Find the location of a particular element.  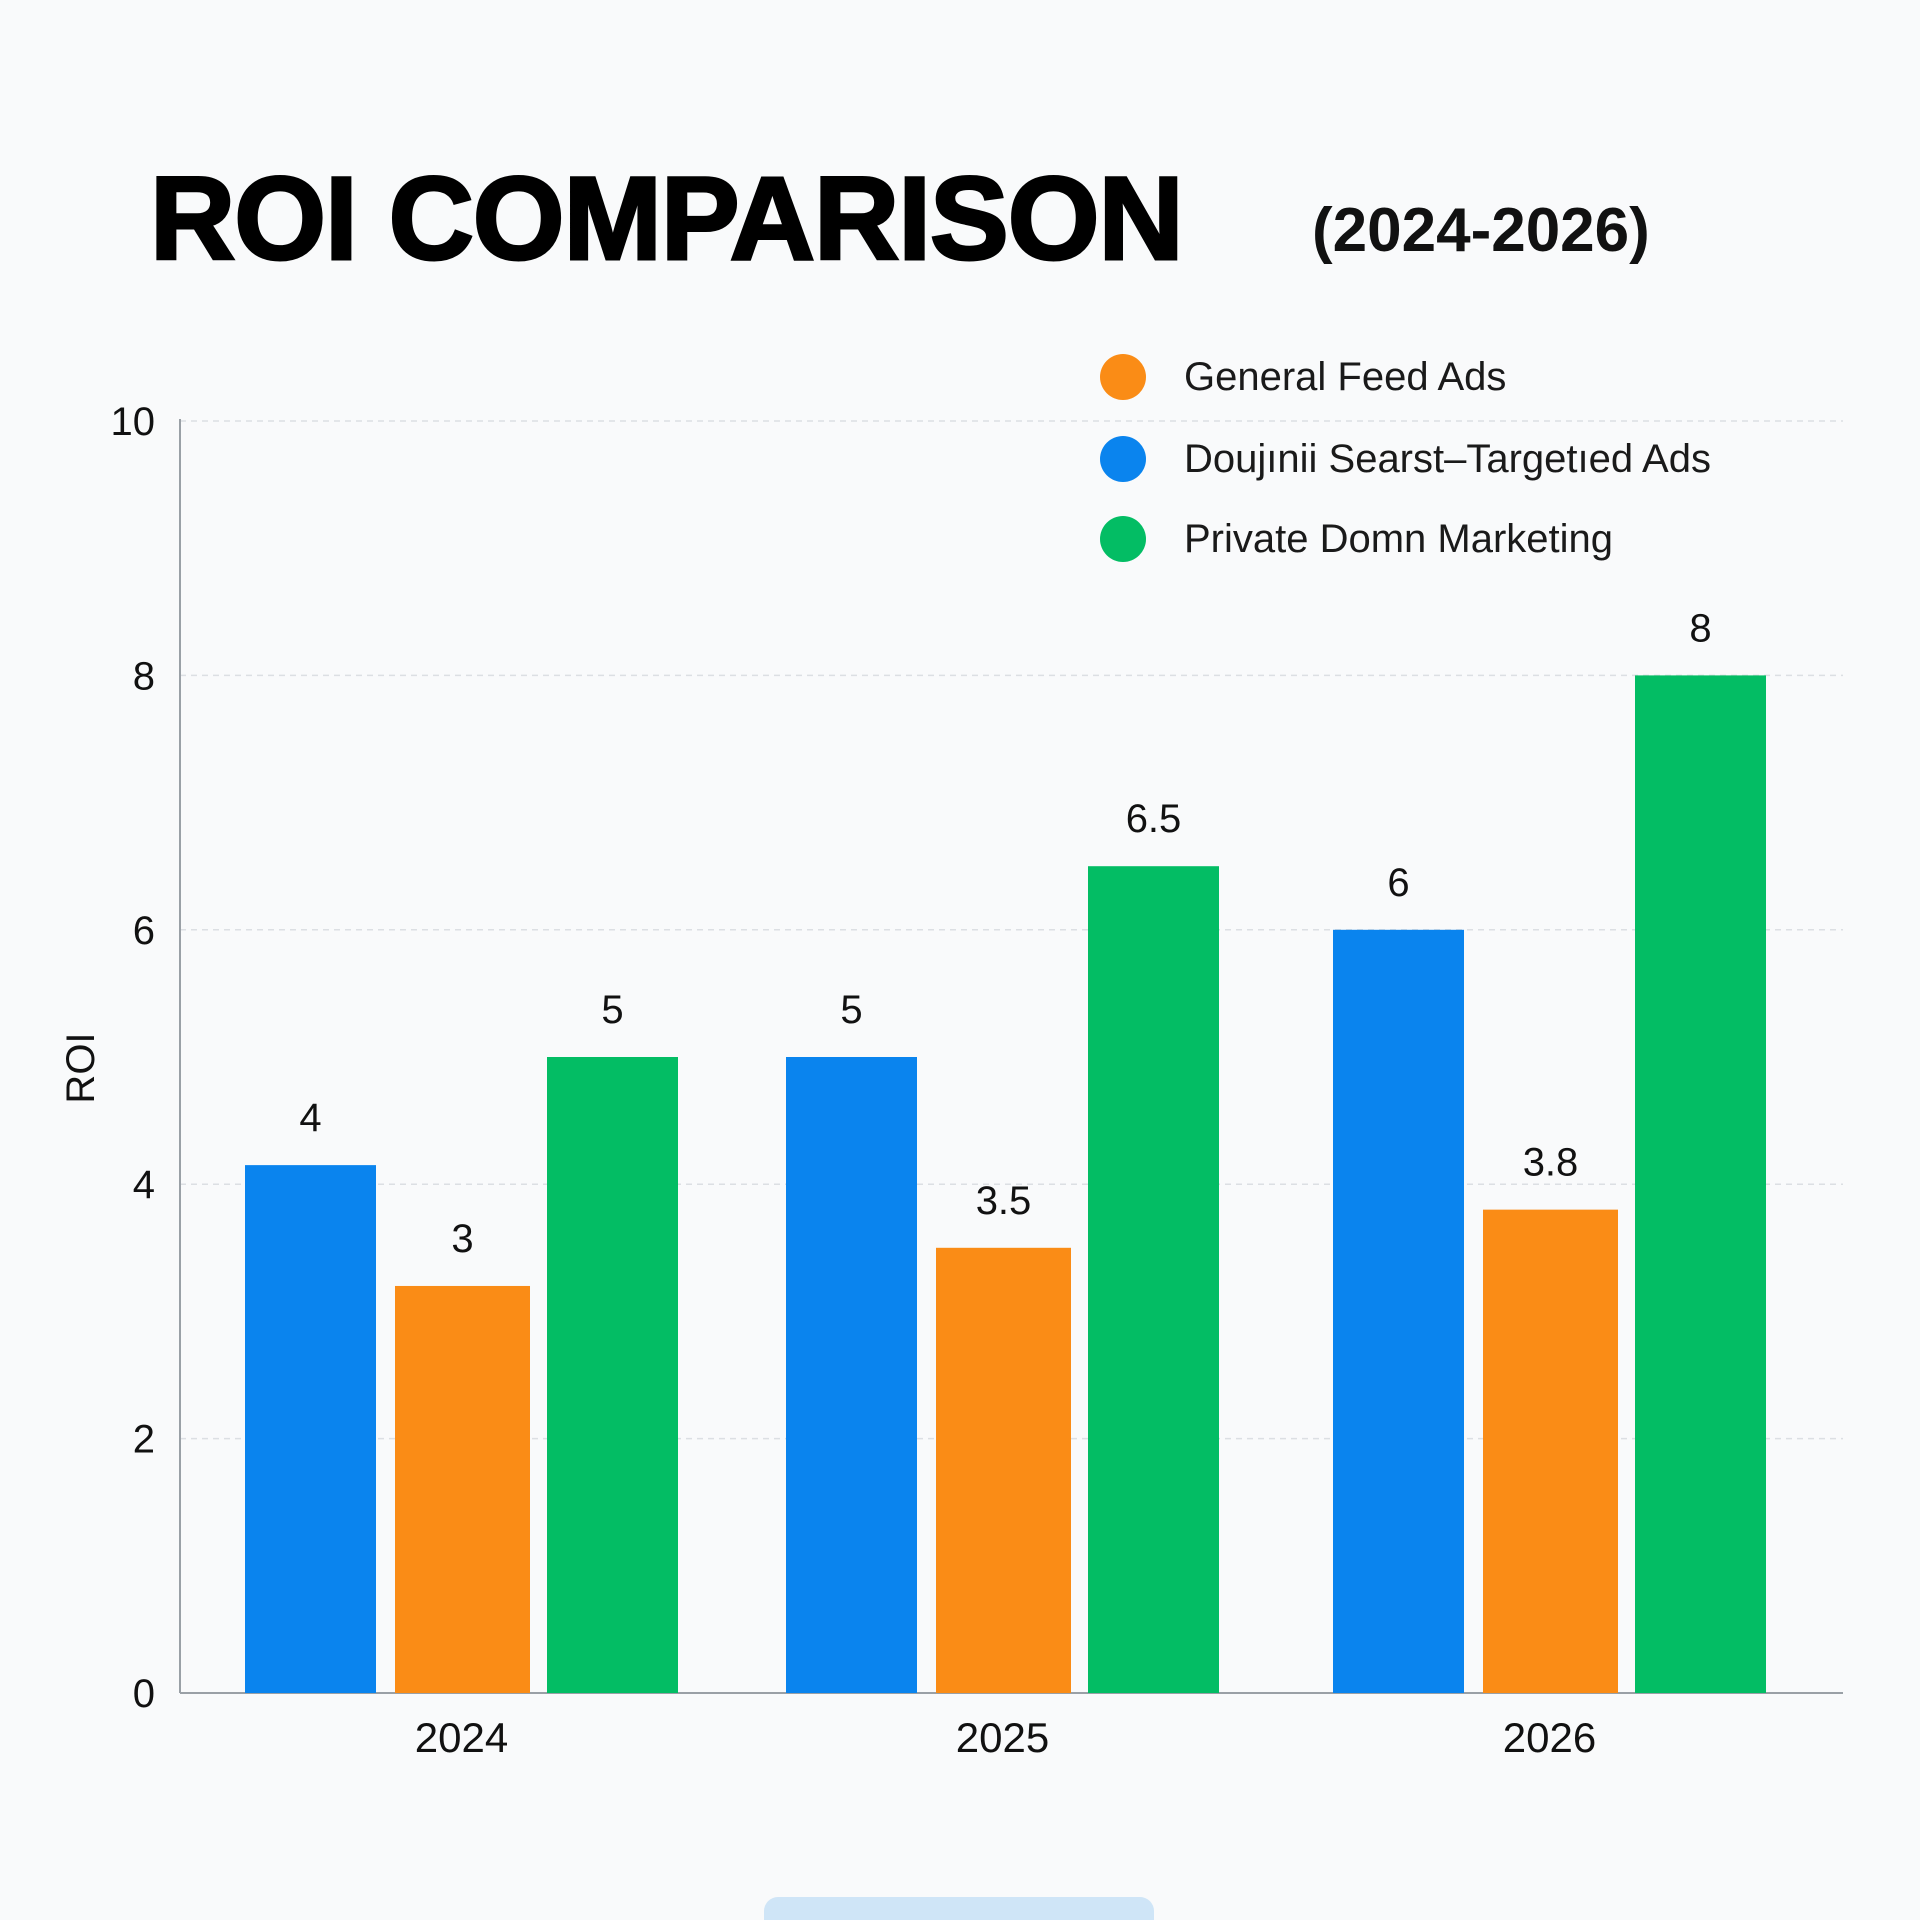

bar-2025-search-targeted-ads is located at coordinates (851, 1375).